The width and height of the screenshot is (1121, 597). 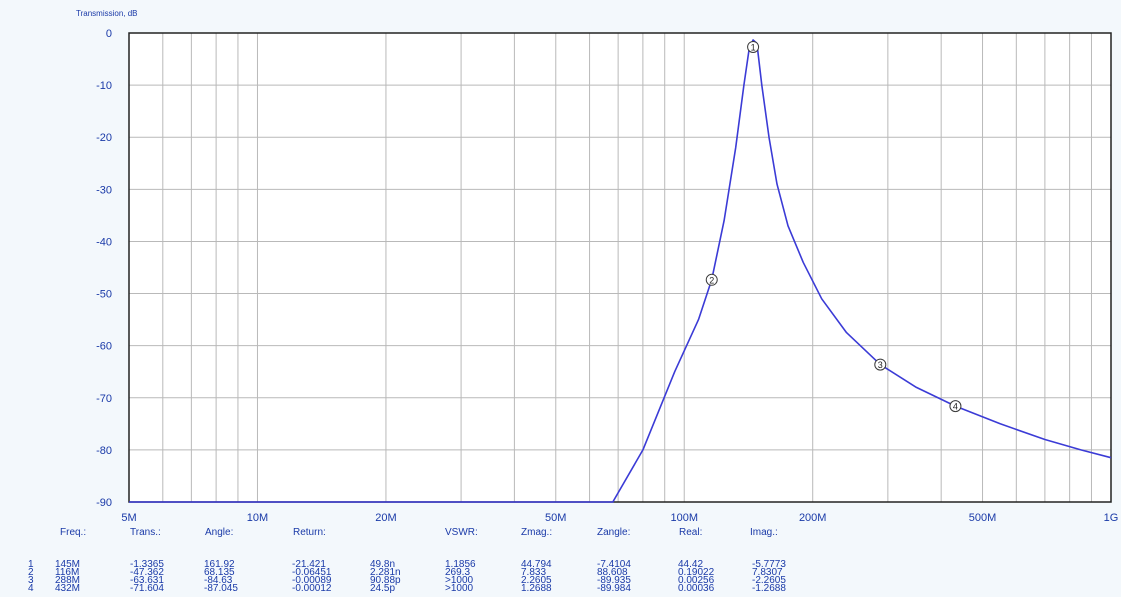 I want to click on y-tick-label: -20, so click(x=104, y=138).